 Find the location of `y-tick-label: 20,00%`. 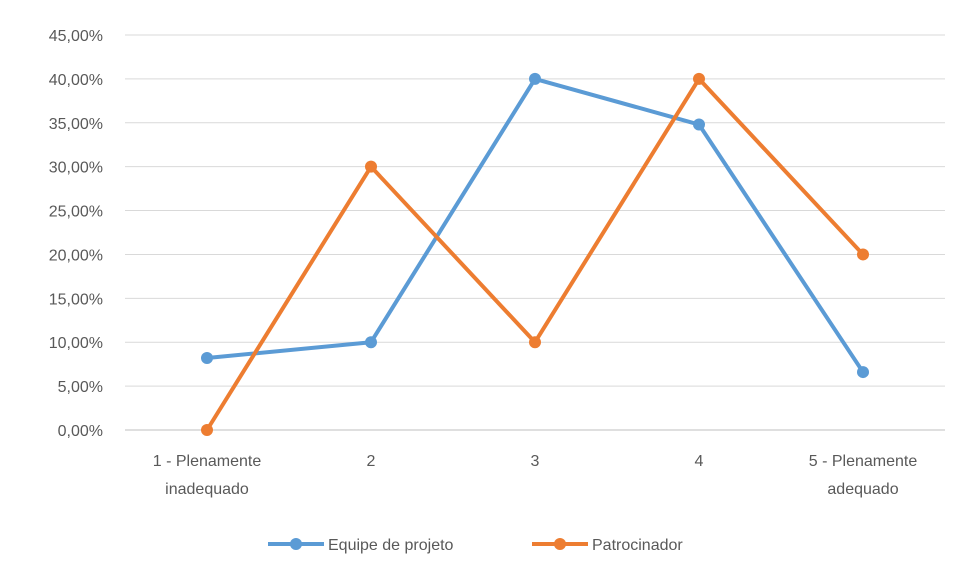

y-tick-label: 20,00% is located at coordinates (76, 255).